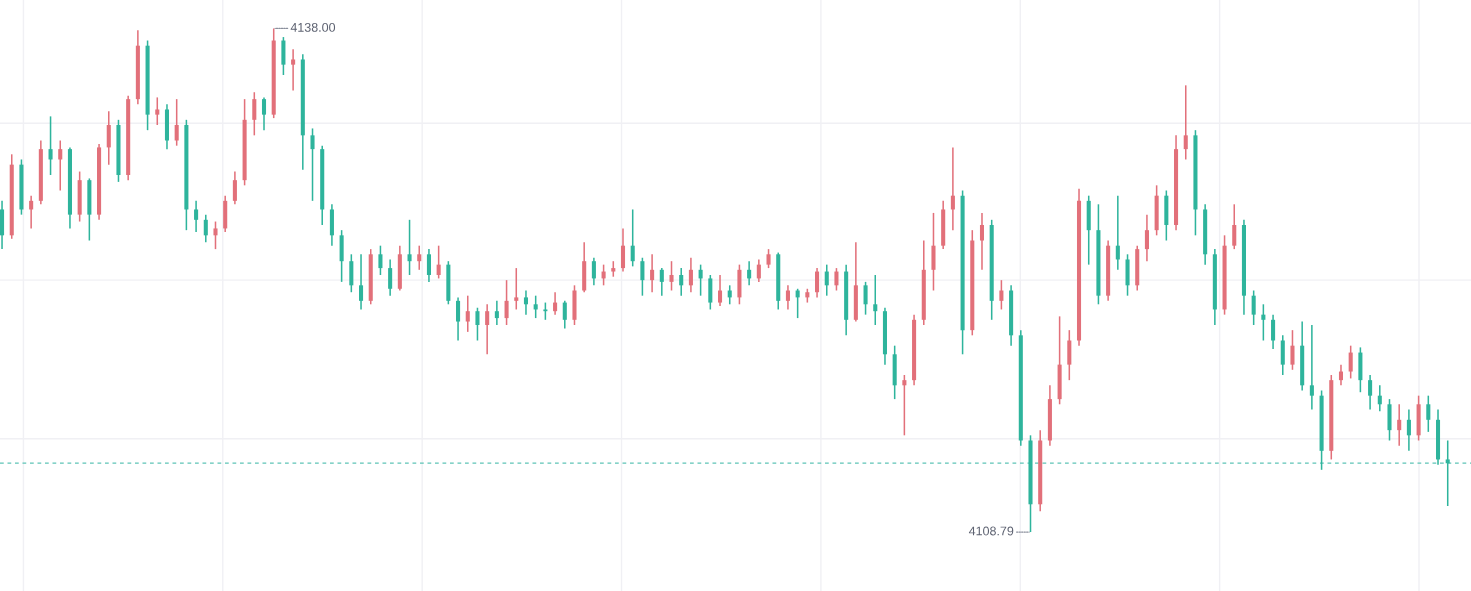 Image resolution: width=1471 pixels, height=591 pixels. Describe the element at coordinates (991, 531) in the screenshot. I see `annotation: 4108.79` at that location.